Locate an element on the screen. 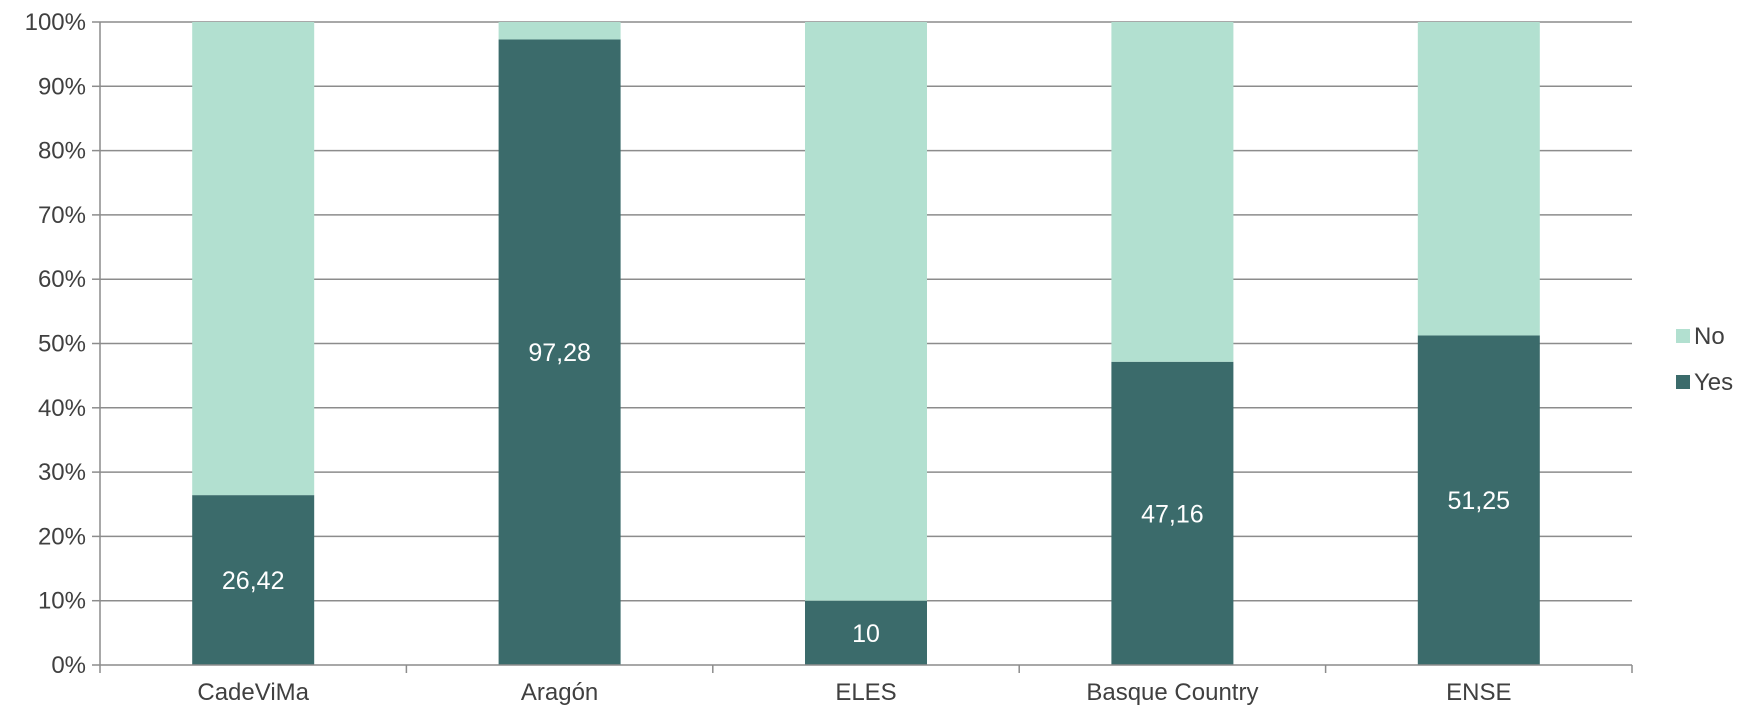 This screenshot has height=711, width=1744. y-tick-label: 90% is located at coordinates (62, 86).